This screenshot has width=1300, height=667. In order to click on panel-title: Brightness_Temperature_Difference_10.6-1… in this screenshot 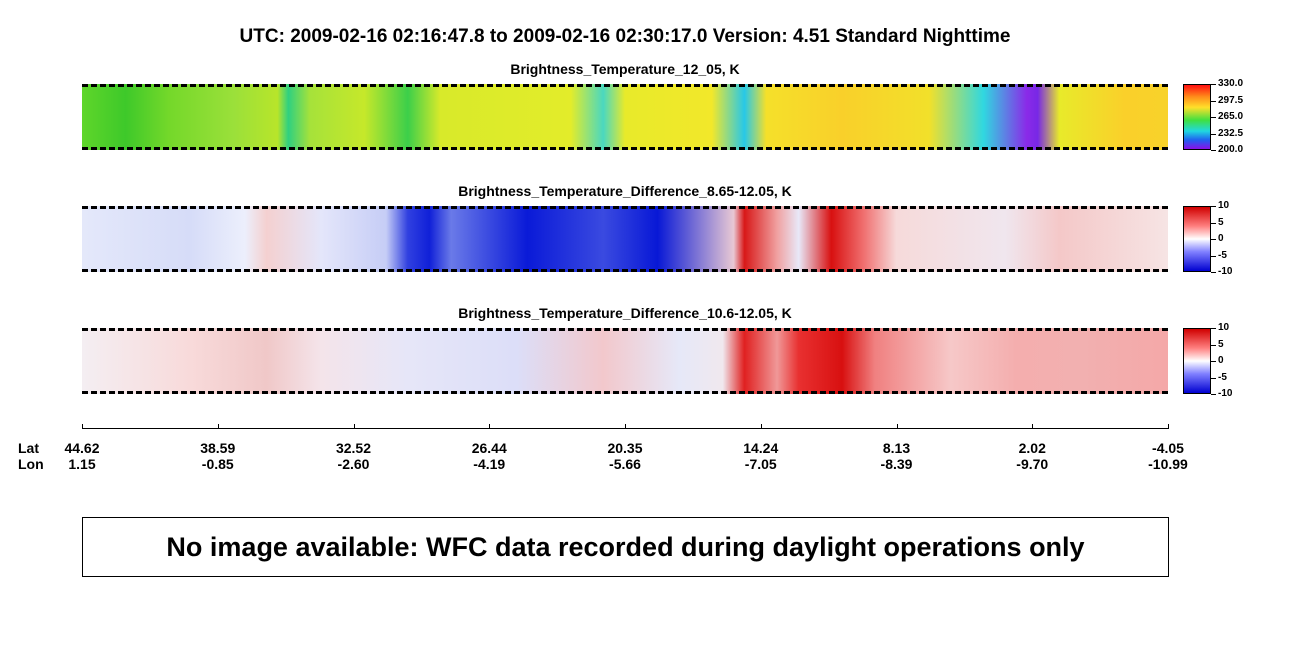, I will do `click(625, 313)`.